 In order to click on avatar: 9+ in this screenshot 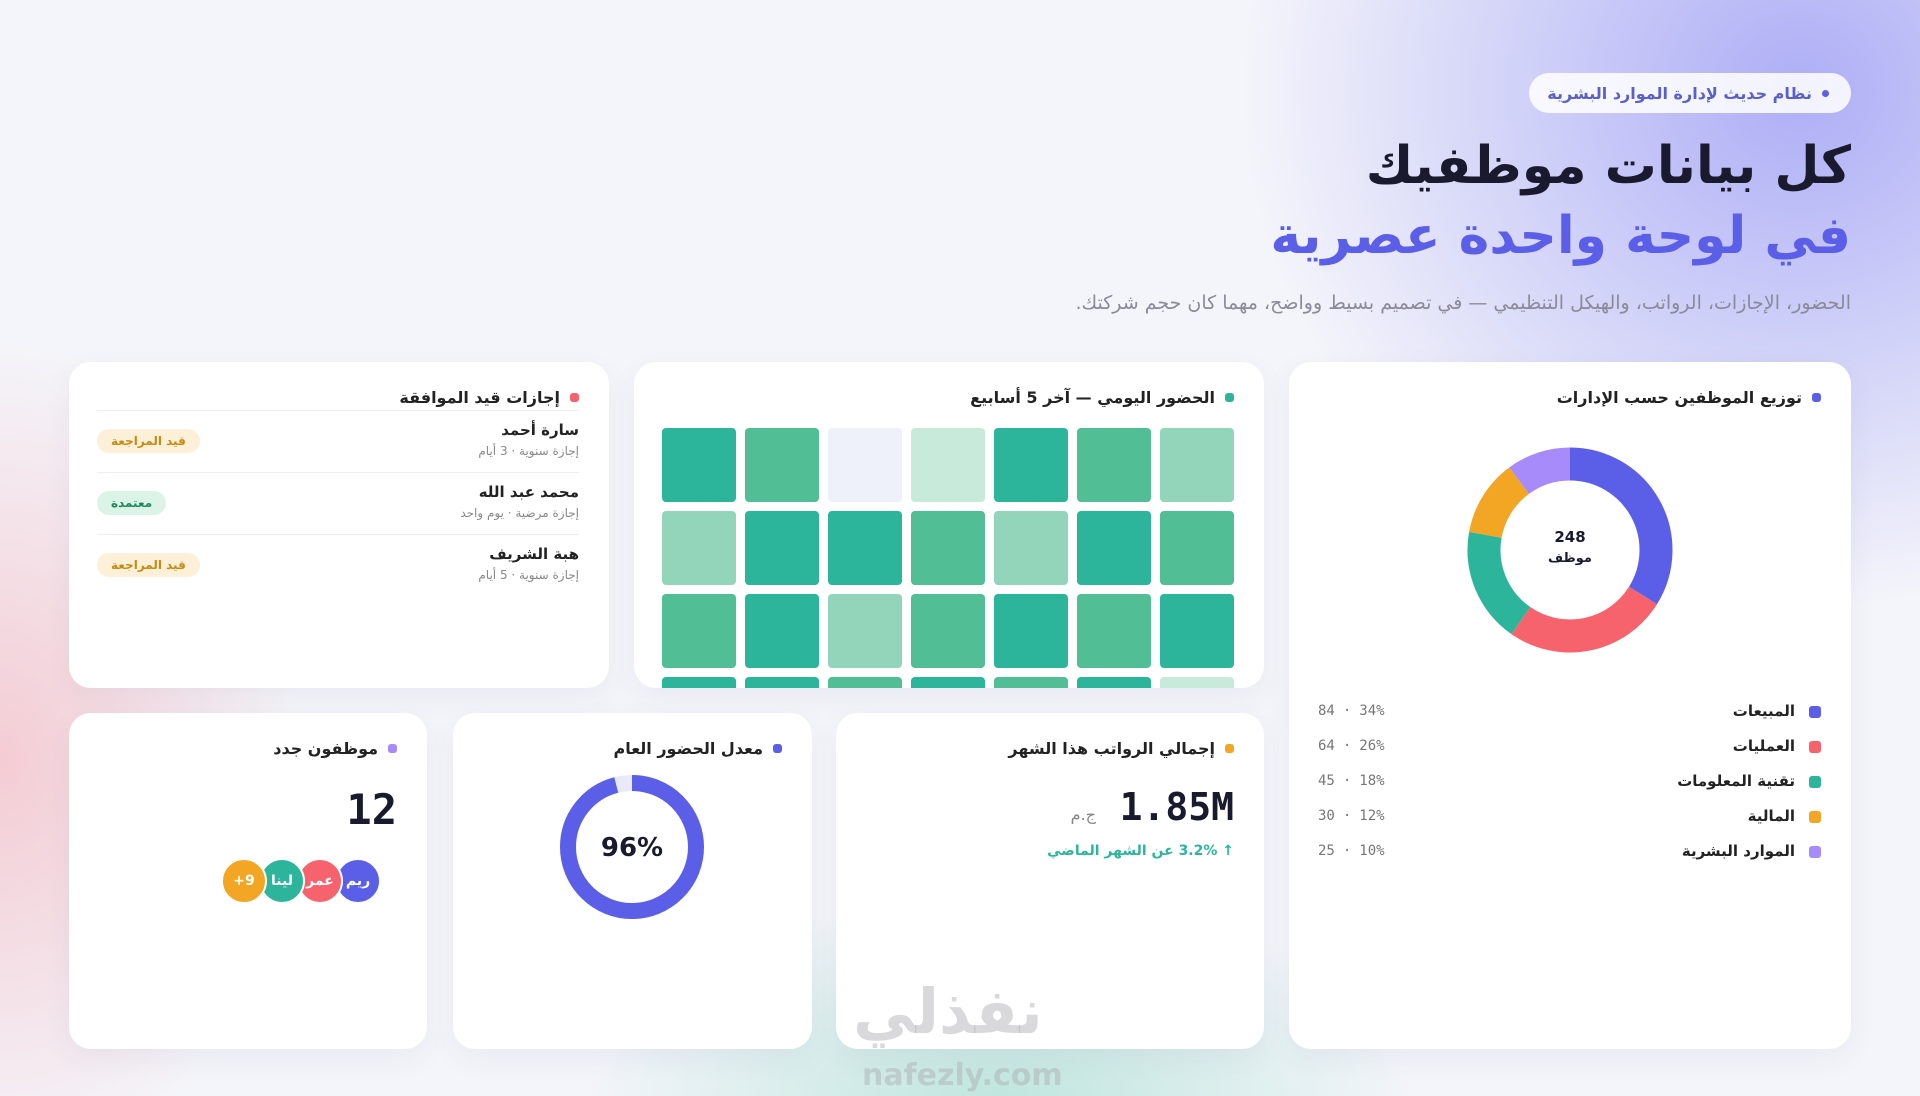, I will do `click(244, 881)`.